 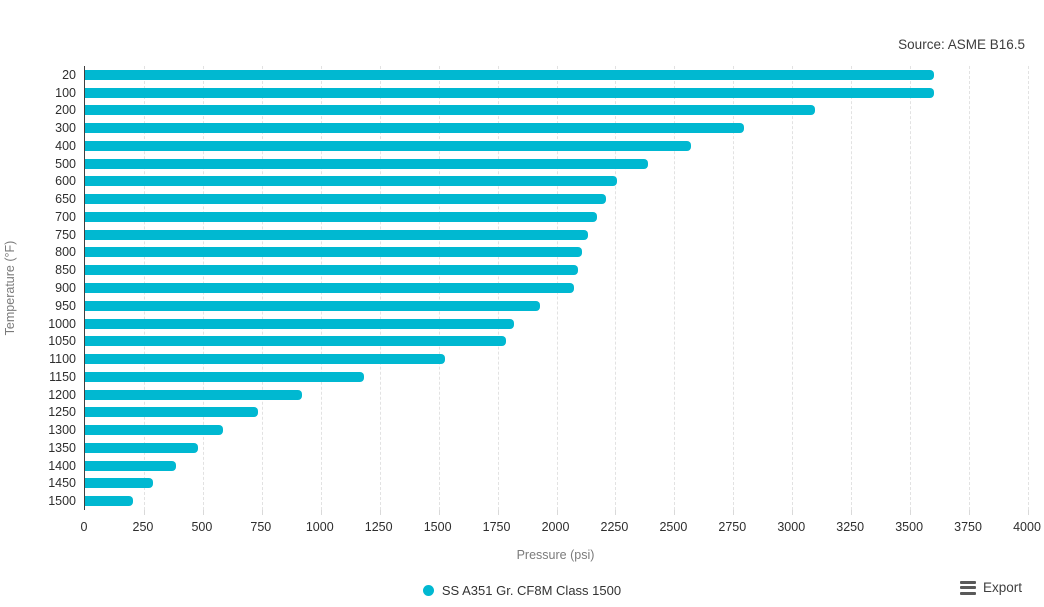 I want to click on x-tick-label: 2500, so click(x=673, y=527).